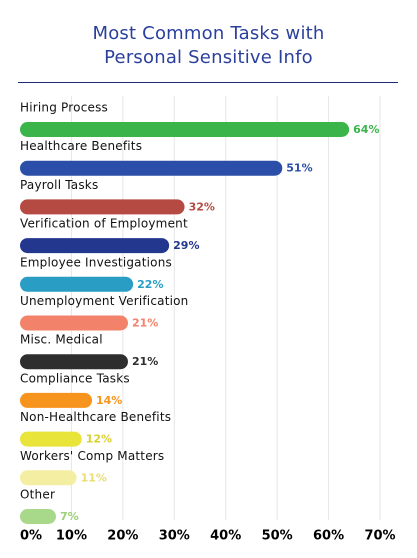  I want to click on x-tick-label: 0%, so click(31, 536).